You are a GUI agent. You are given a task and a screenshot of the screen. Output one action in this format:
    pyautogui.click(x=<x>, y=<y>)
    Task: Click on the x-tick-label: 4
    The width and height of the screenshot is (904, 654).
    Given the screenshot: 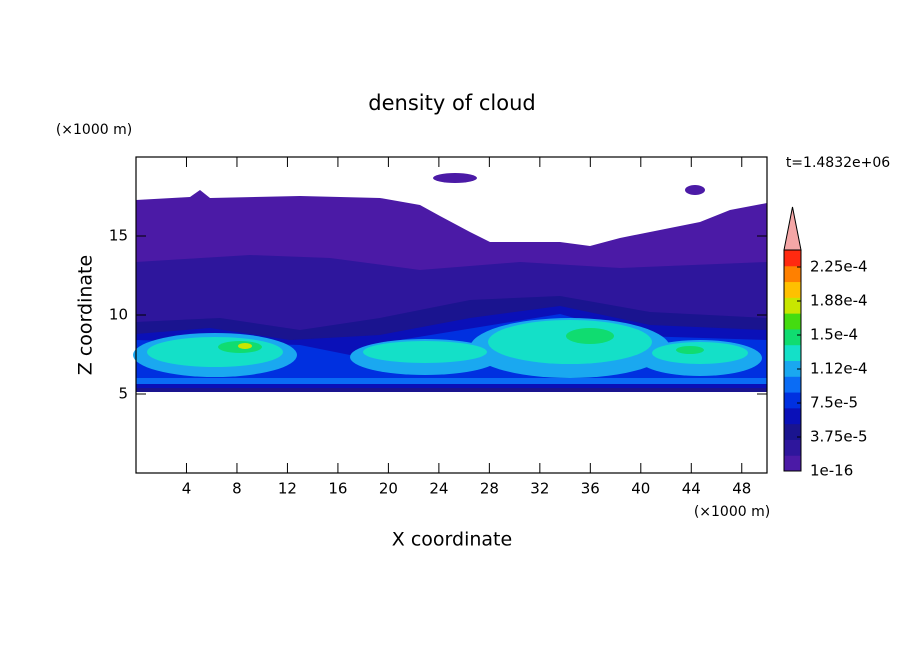 What is the action you would take?
    pyautogui.click(x=187, y=489)
    